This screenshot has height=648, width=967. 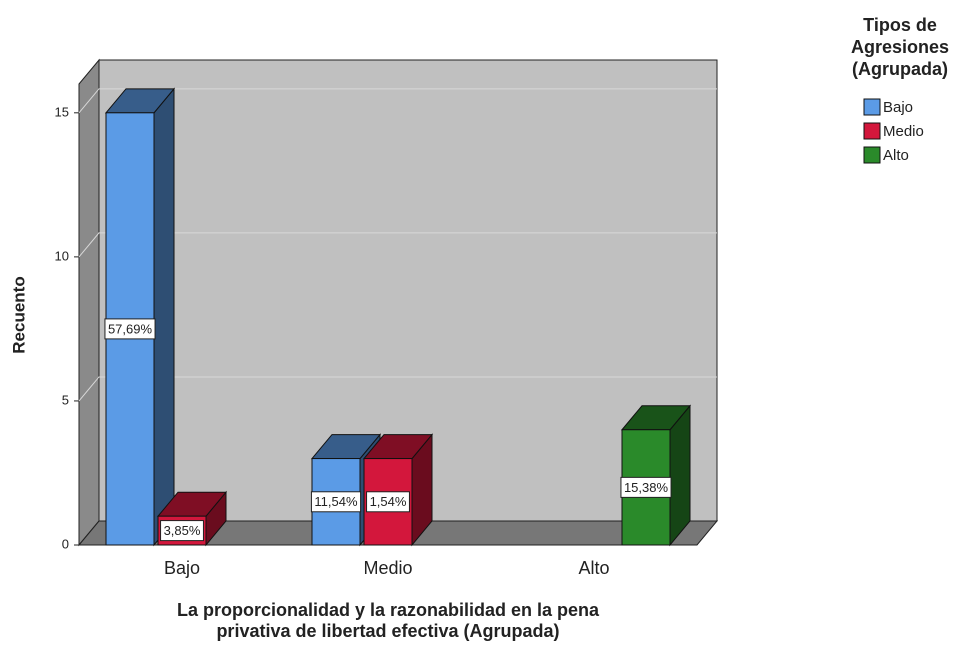 What do you see at coordinates (898, 107) in the screenshot?
I see `legend-label: Bajo` at bounding box center [898, 107].